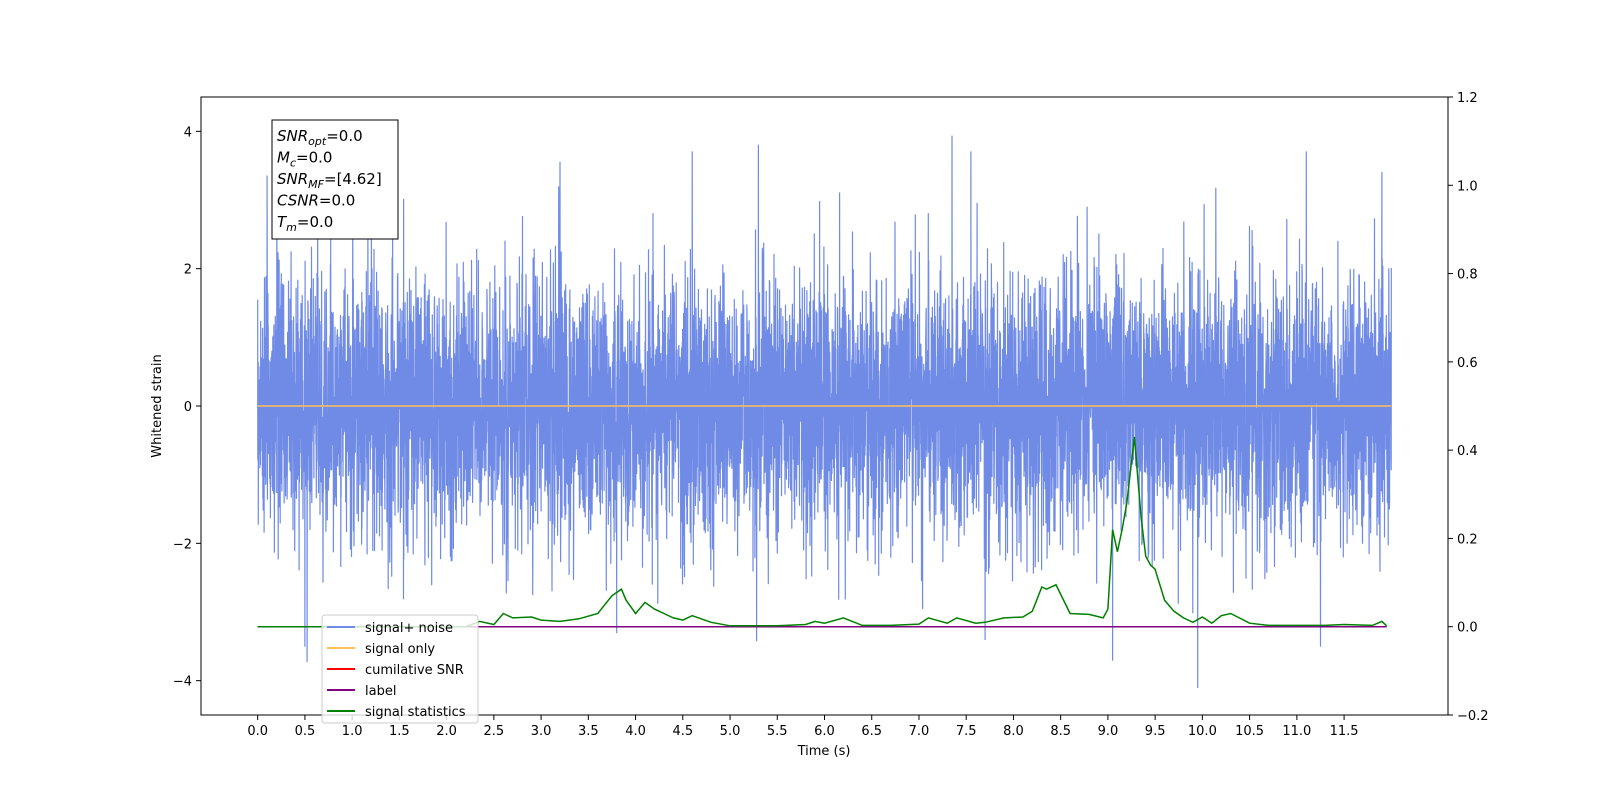  What do you see at coordinates (399, 731) in the screenshot?
I see `x-tick-label: 1.5` at bounding box center [399, 731].